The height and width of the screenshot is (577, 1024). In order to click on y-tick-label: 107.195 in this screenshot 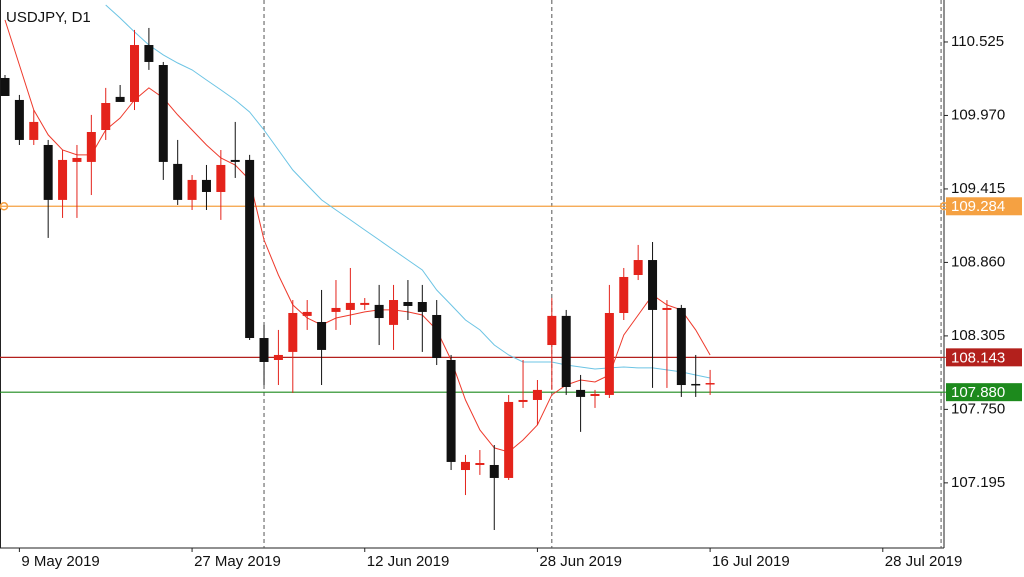, I will do `click(978, 482)`.